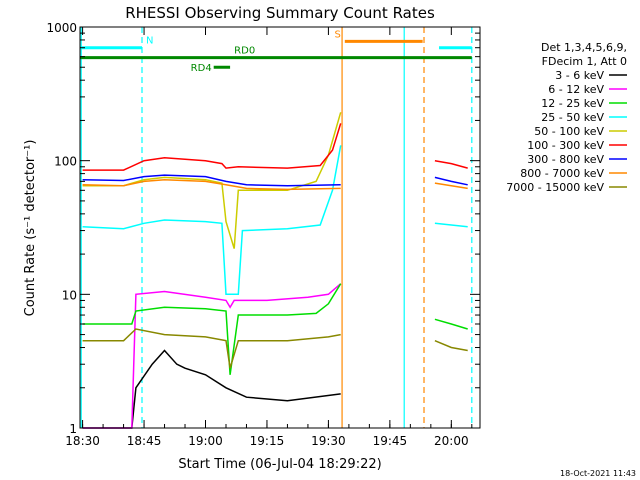 The width and height of the screenshot is (640, 480). What do you see at coordinates (579, 75) in the screenshot?
I see `legend-label-0: 3 - 6 keV` at bounding box center [579, 75].